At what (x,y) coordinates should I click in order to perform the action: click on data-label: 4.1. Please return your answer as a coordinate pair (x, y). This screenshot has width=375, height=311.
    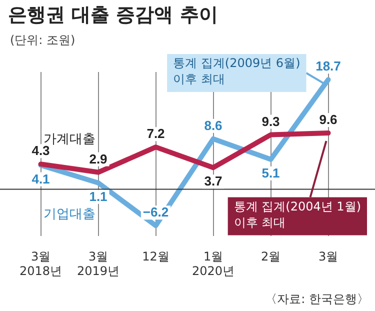
    Looking at the image, I should click on (41, 178).